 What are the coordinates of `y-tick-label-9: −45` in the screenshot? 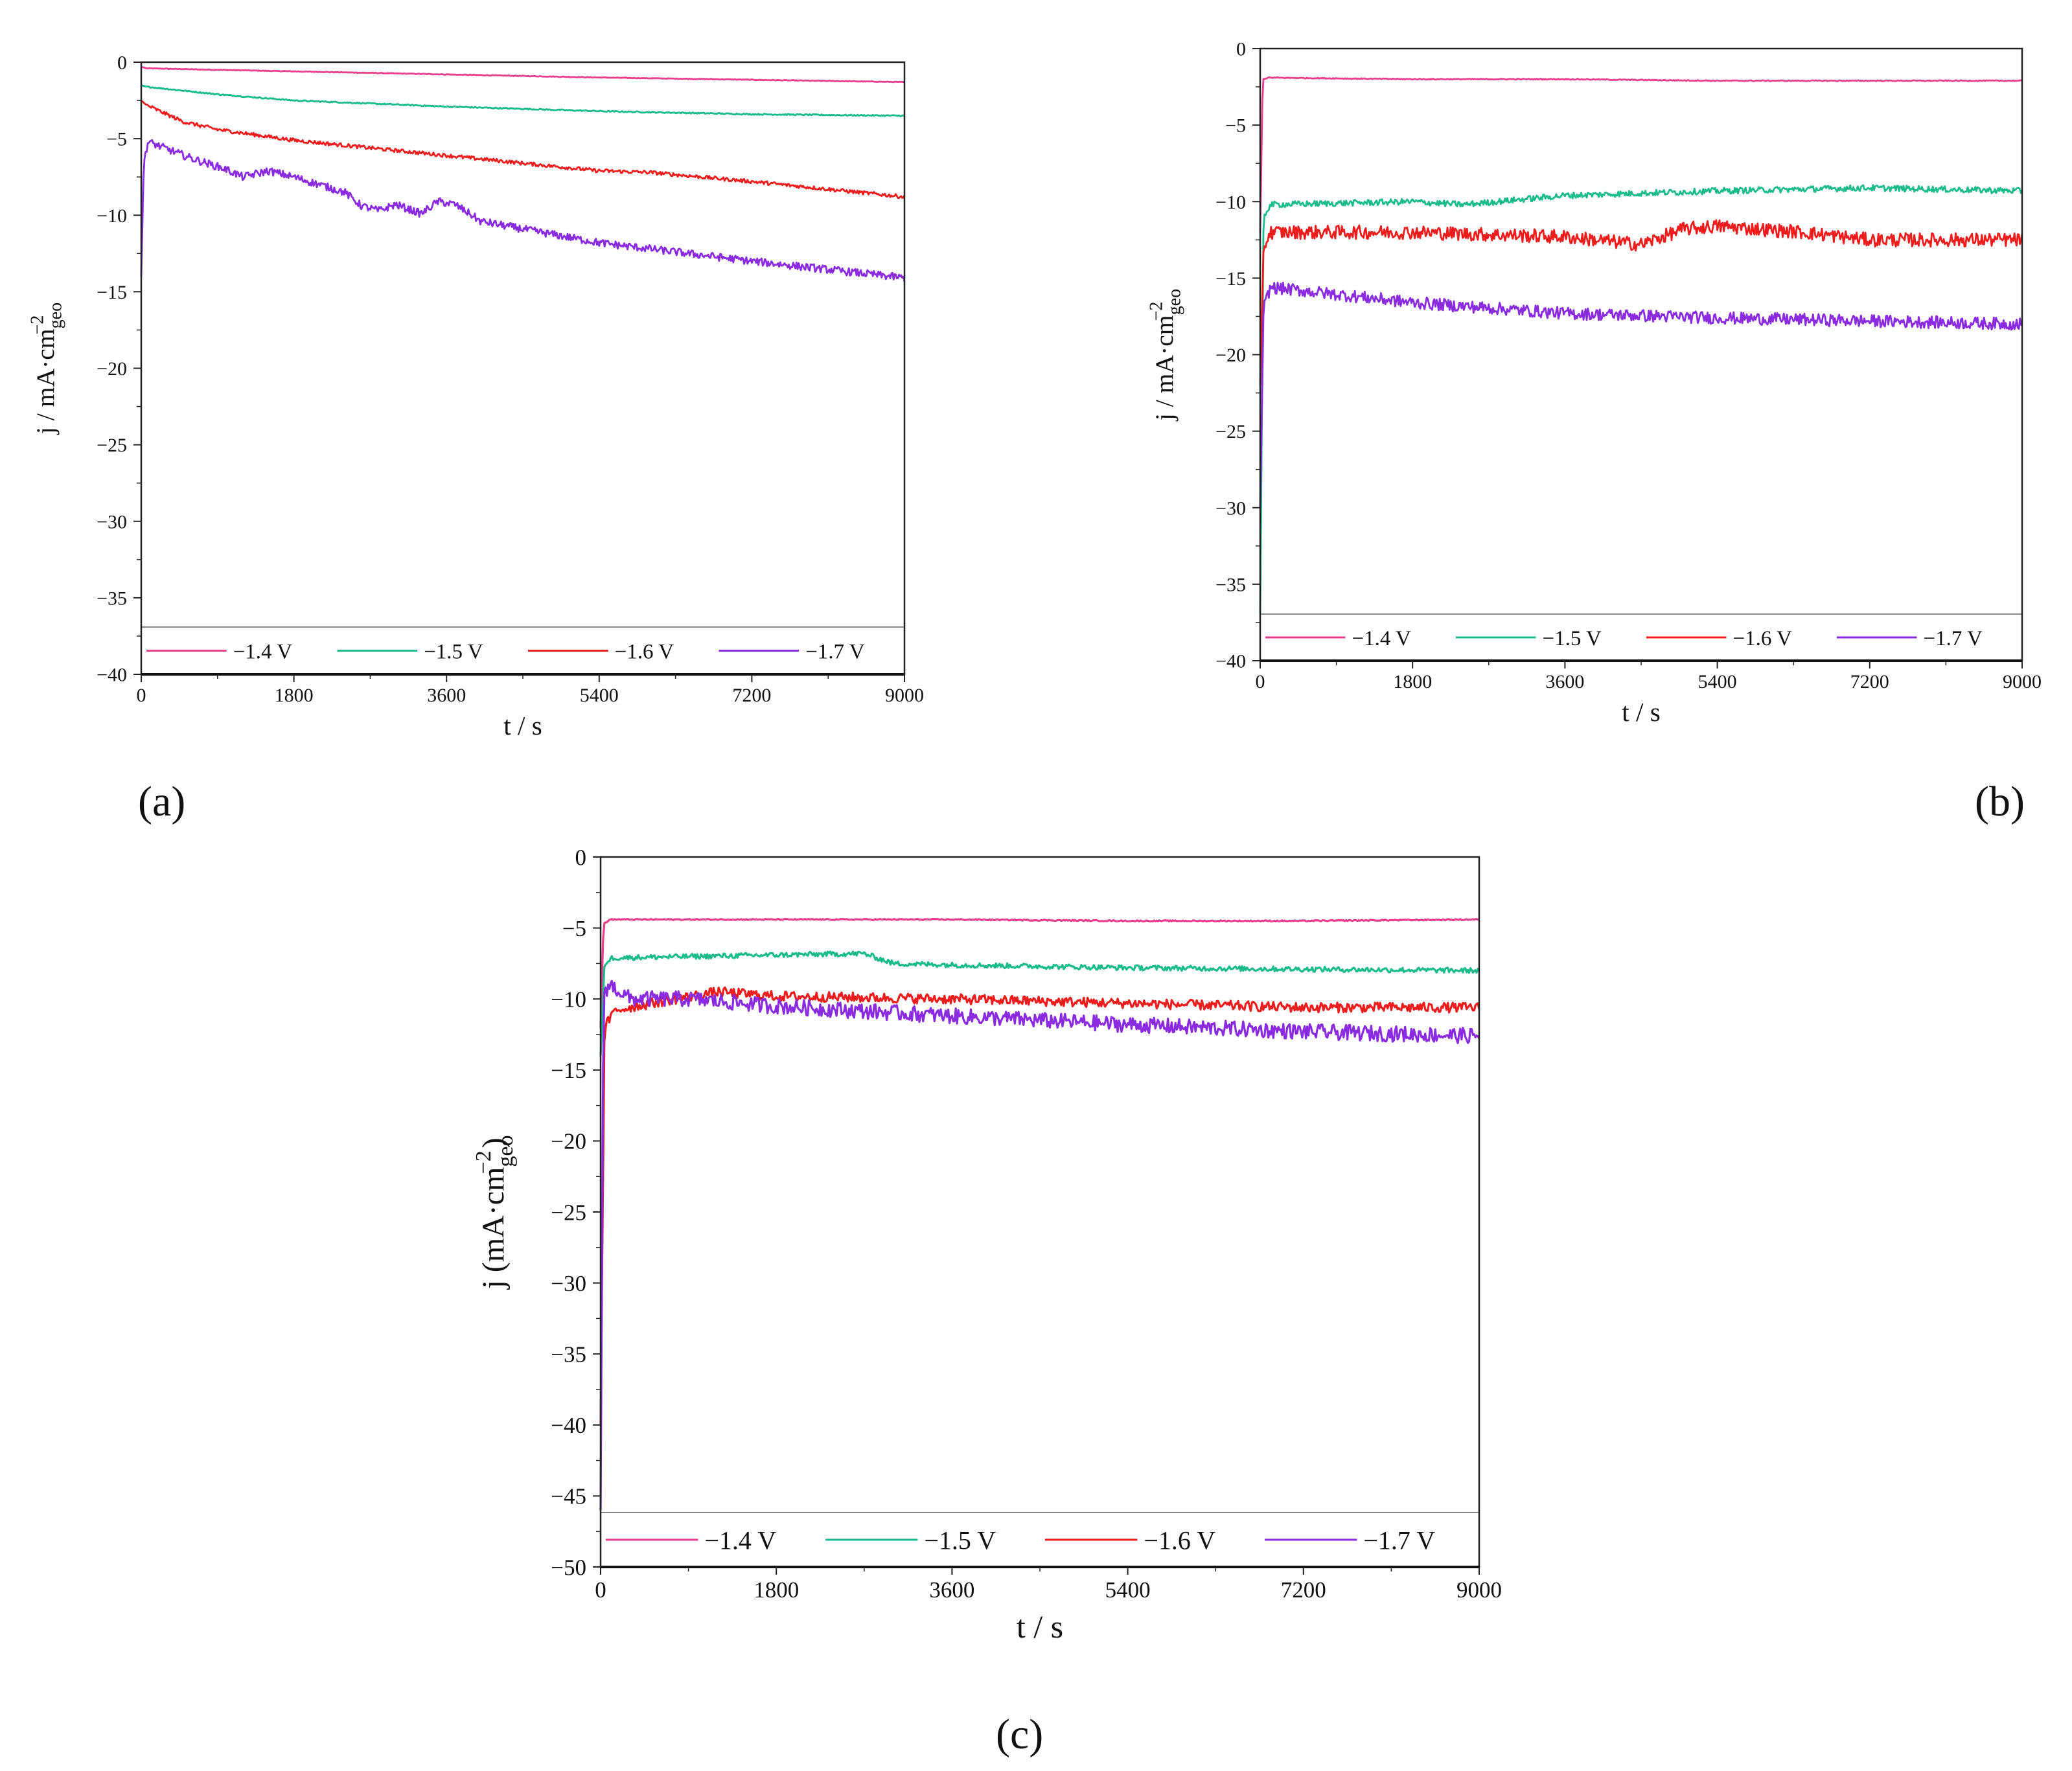 It's located at (568, 1496).